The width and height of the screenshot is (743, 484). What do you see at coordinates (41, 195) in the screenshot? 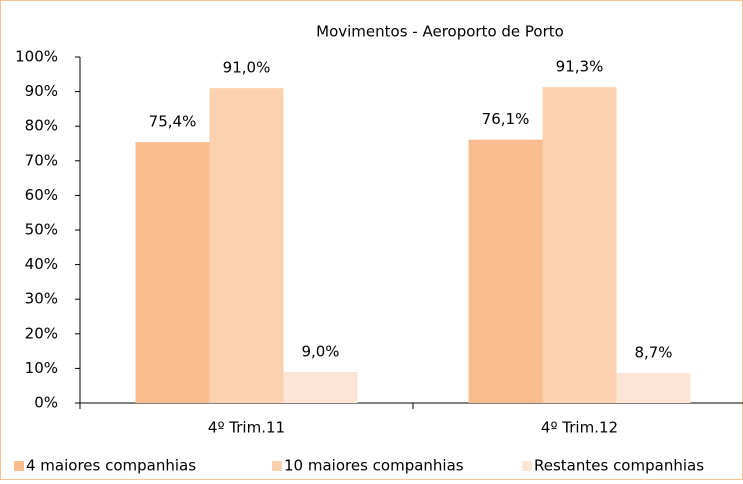
I see `y-tick-label: 60%` at bounding box center [41, 195].